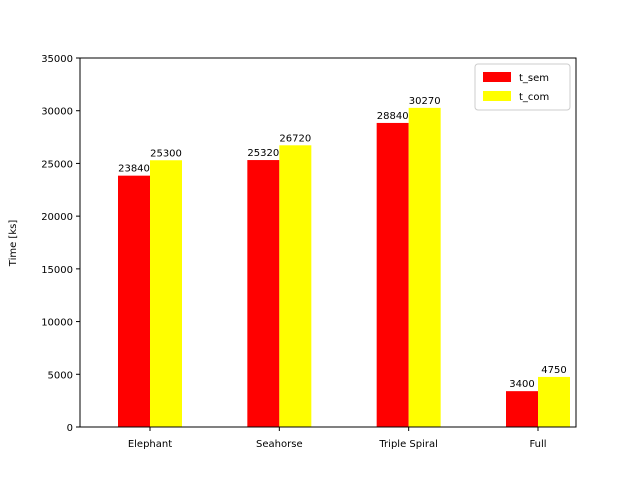  What do you see at coordinates (295, 138) in the screenshot?
I see `data-label-t_com-seahorse: 26720` at bounding box center [295, 138].